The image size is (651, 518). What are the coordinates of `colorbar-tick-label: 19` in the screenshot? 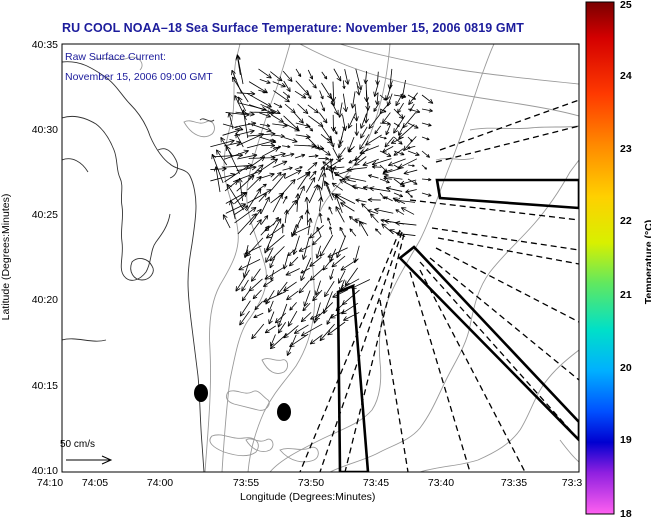 It's located at (626, 440).